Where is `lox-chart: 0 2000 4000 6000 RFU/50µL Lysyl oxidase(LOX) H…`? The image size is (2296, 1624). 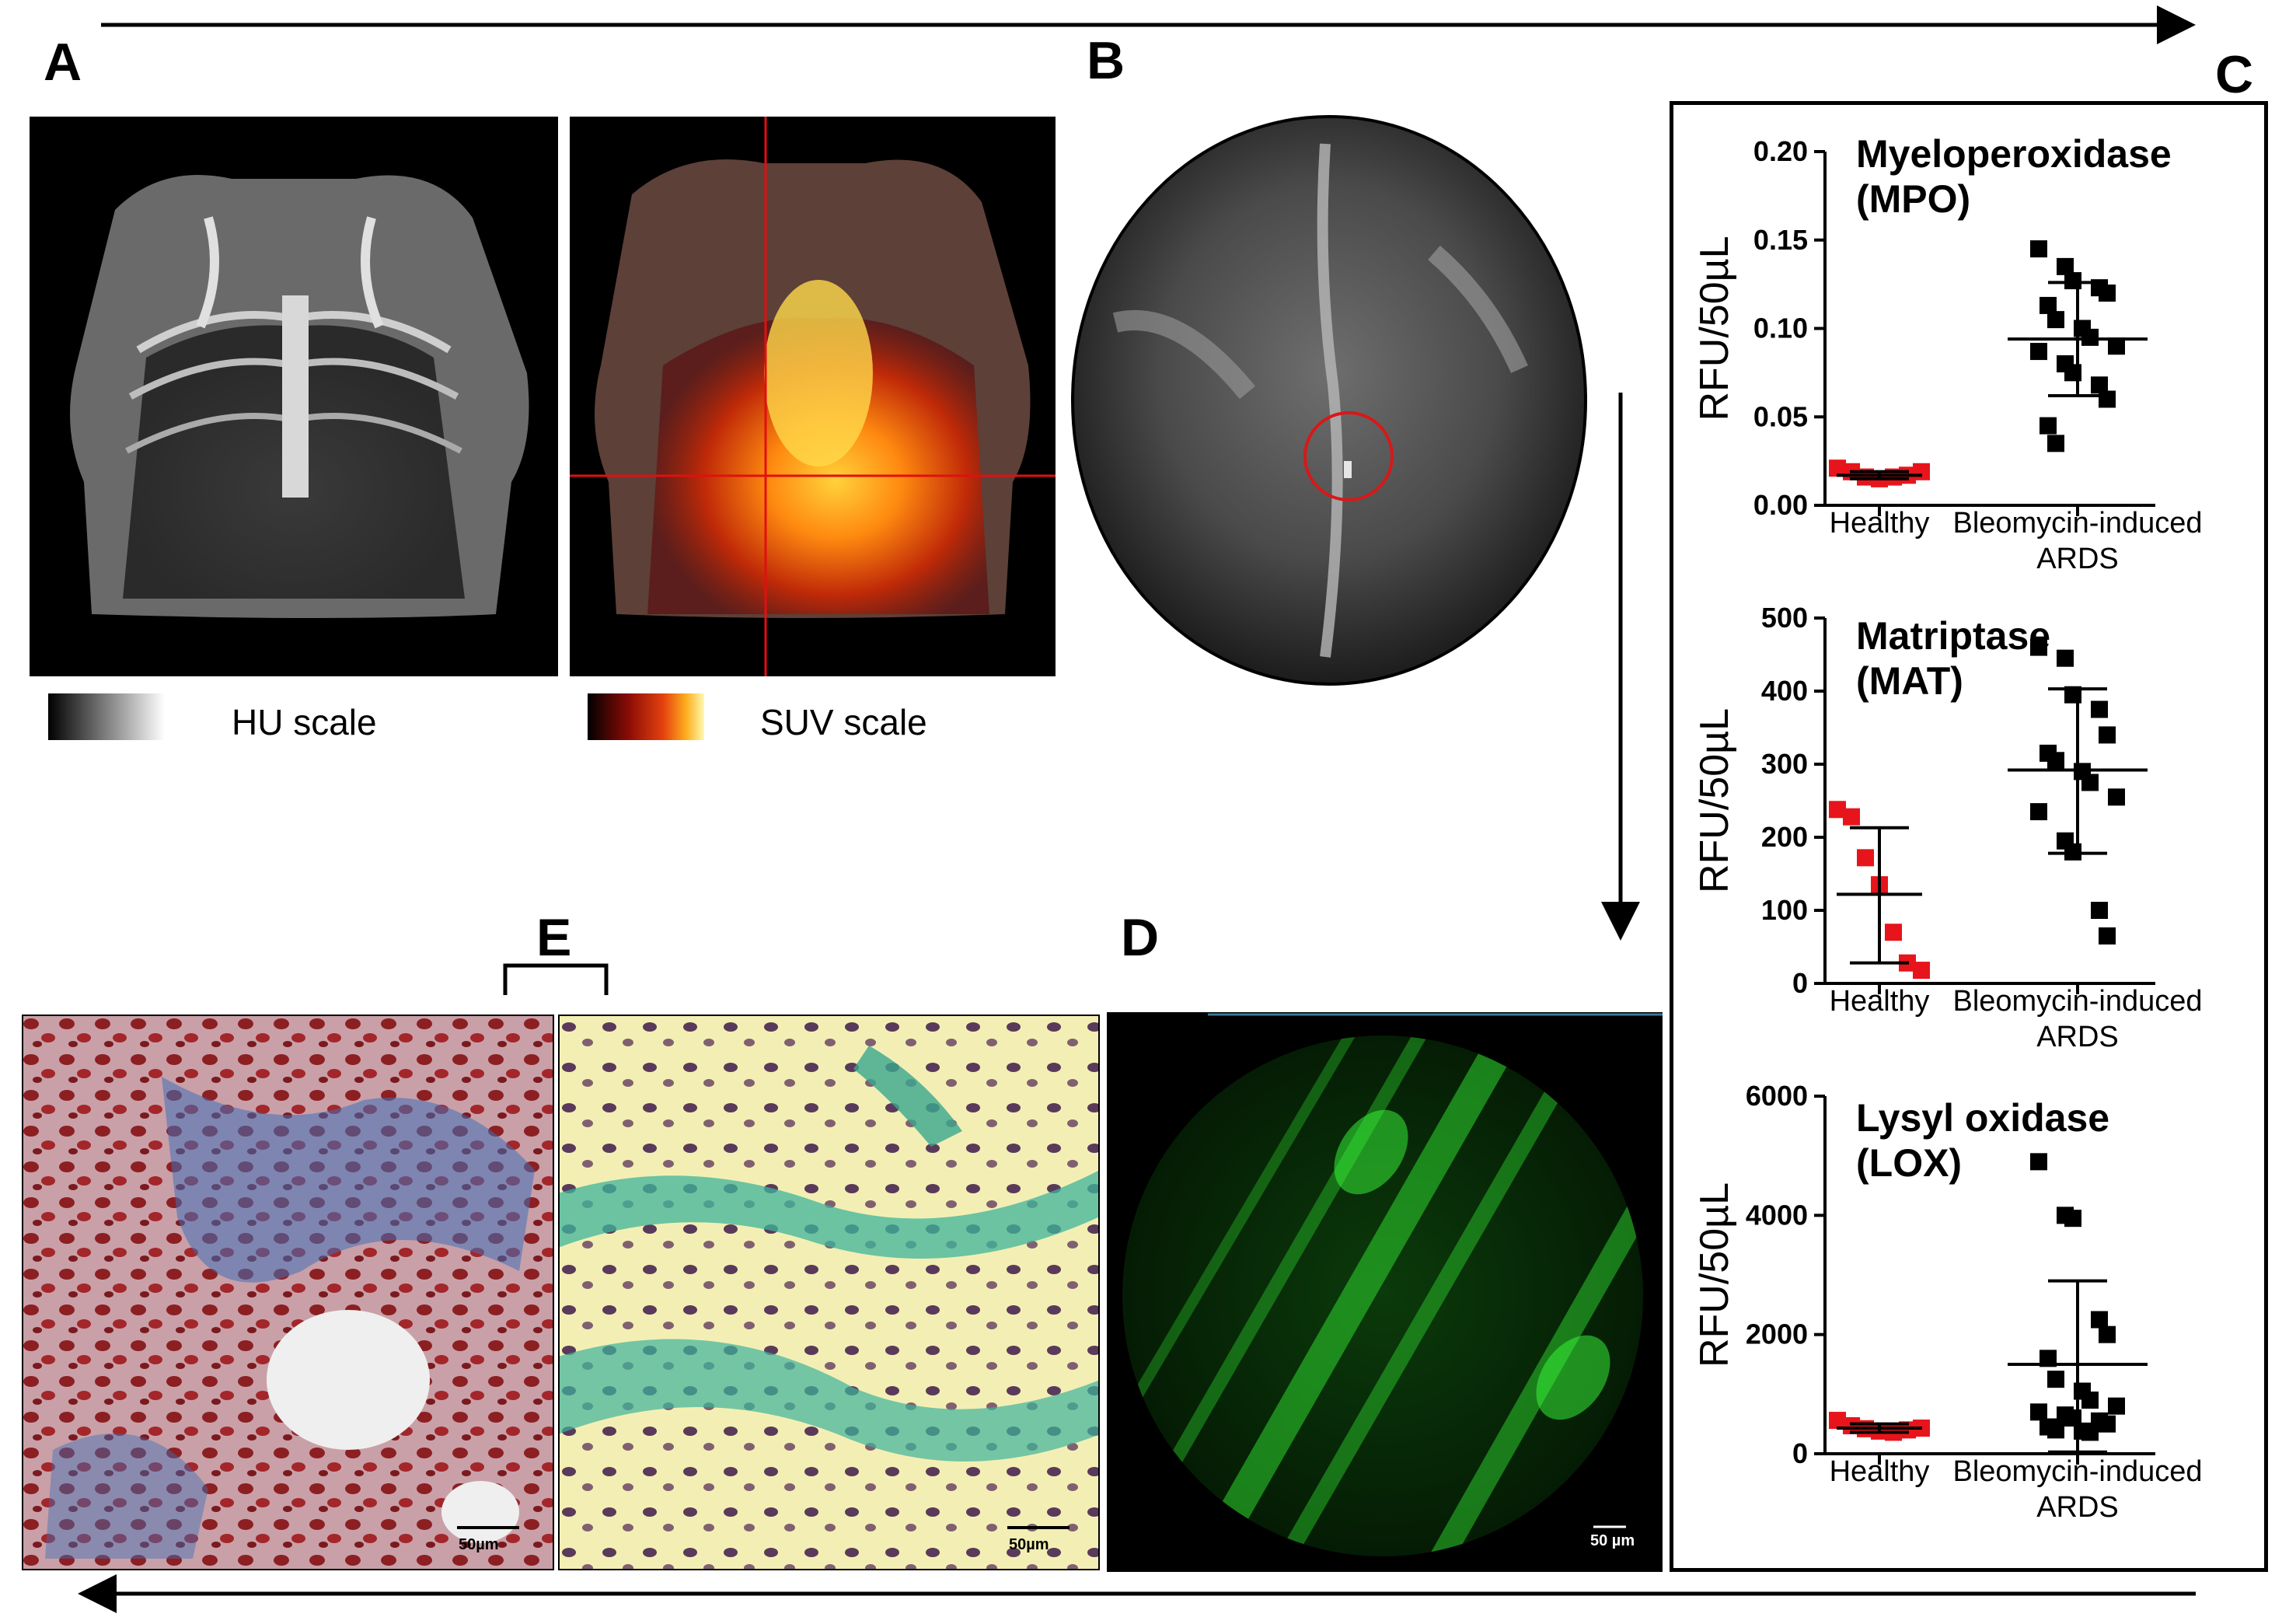
lox-chart: 0 2000 4000 6000 RFU/50µL Lysyl oxidase(LOX) H… is located at coordinates (1947, 1302).